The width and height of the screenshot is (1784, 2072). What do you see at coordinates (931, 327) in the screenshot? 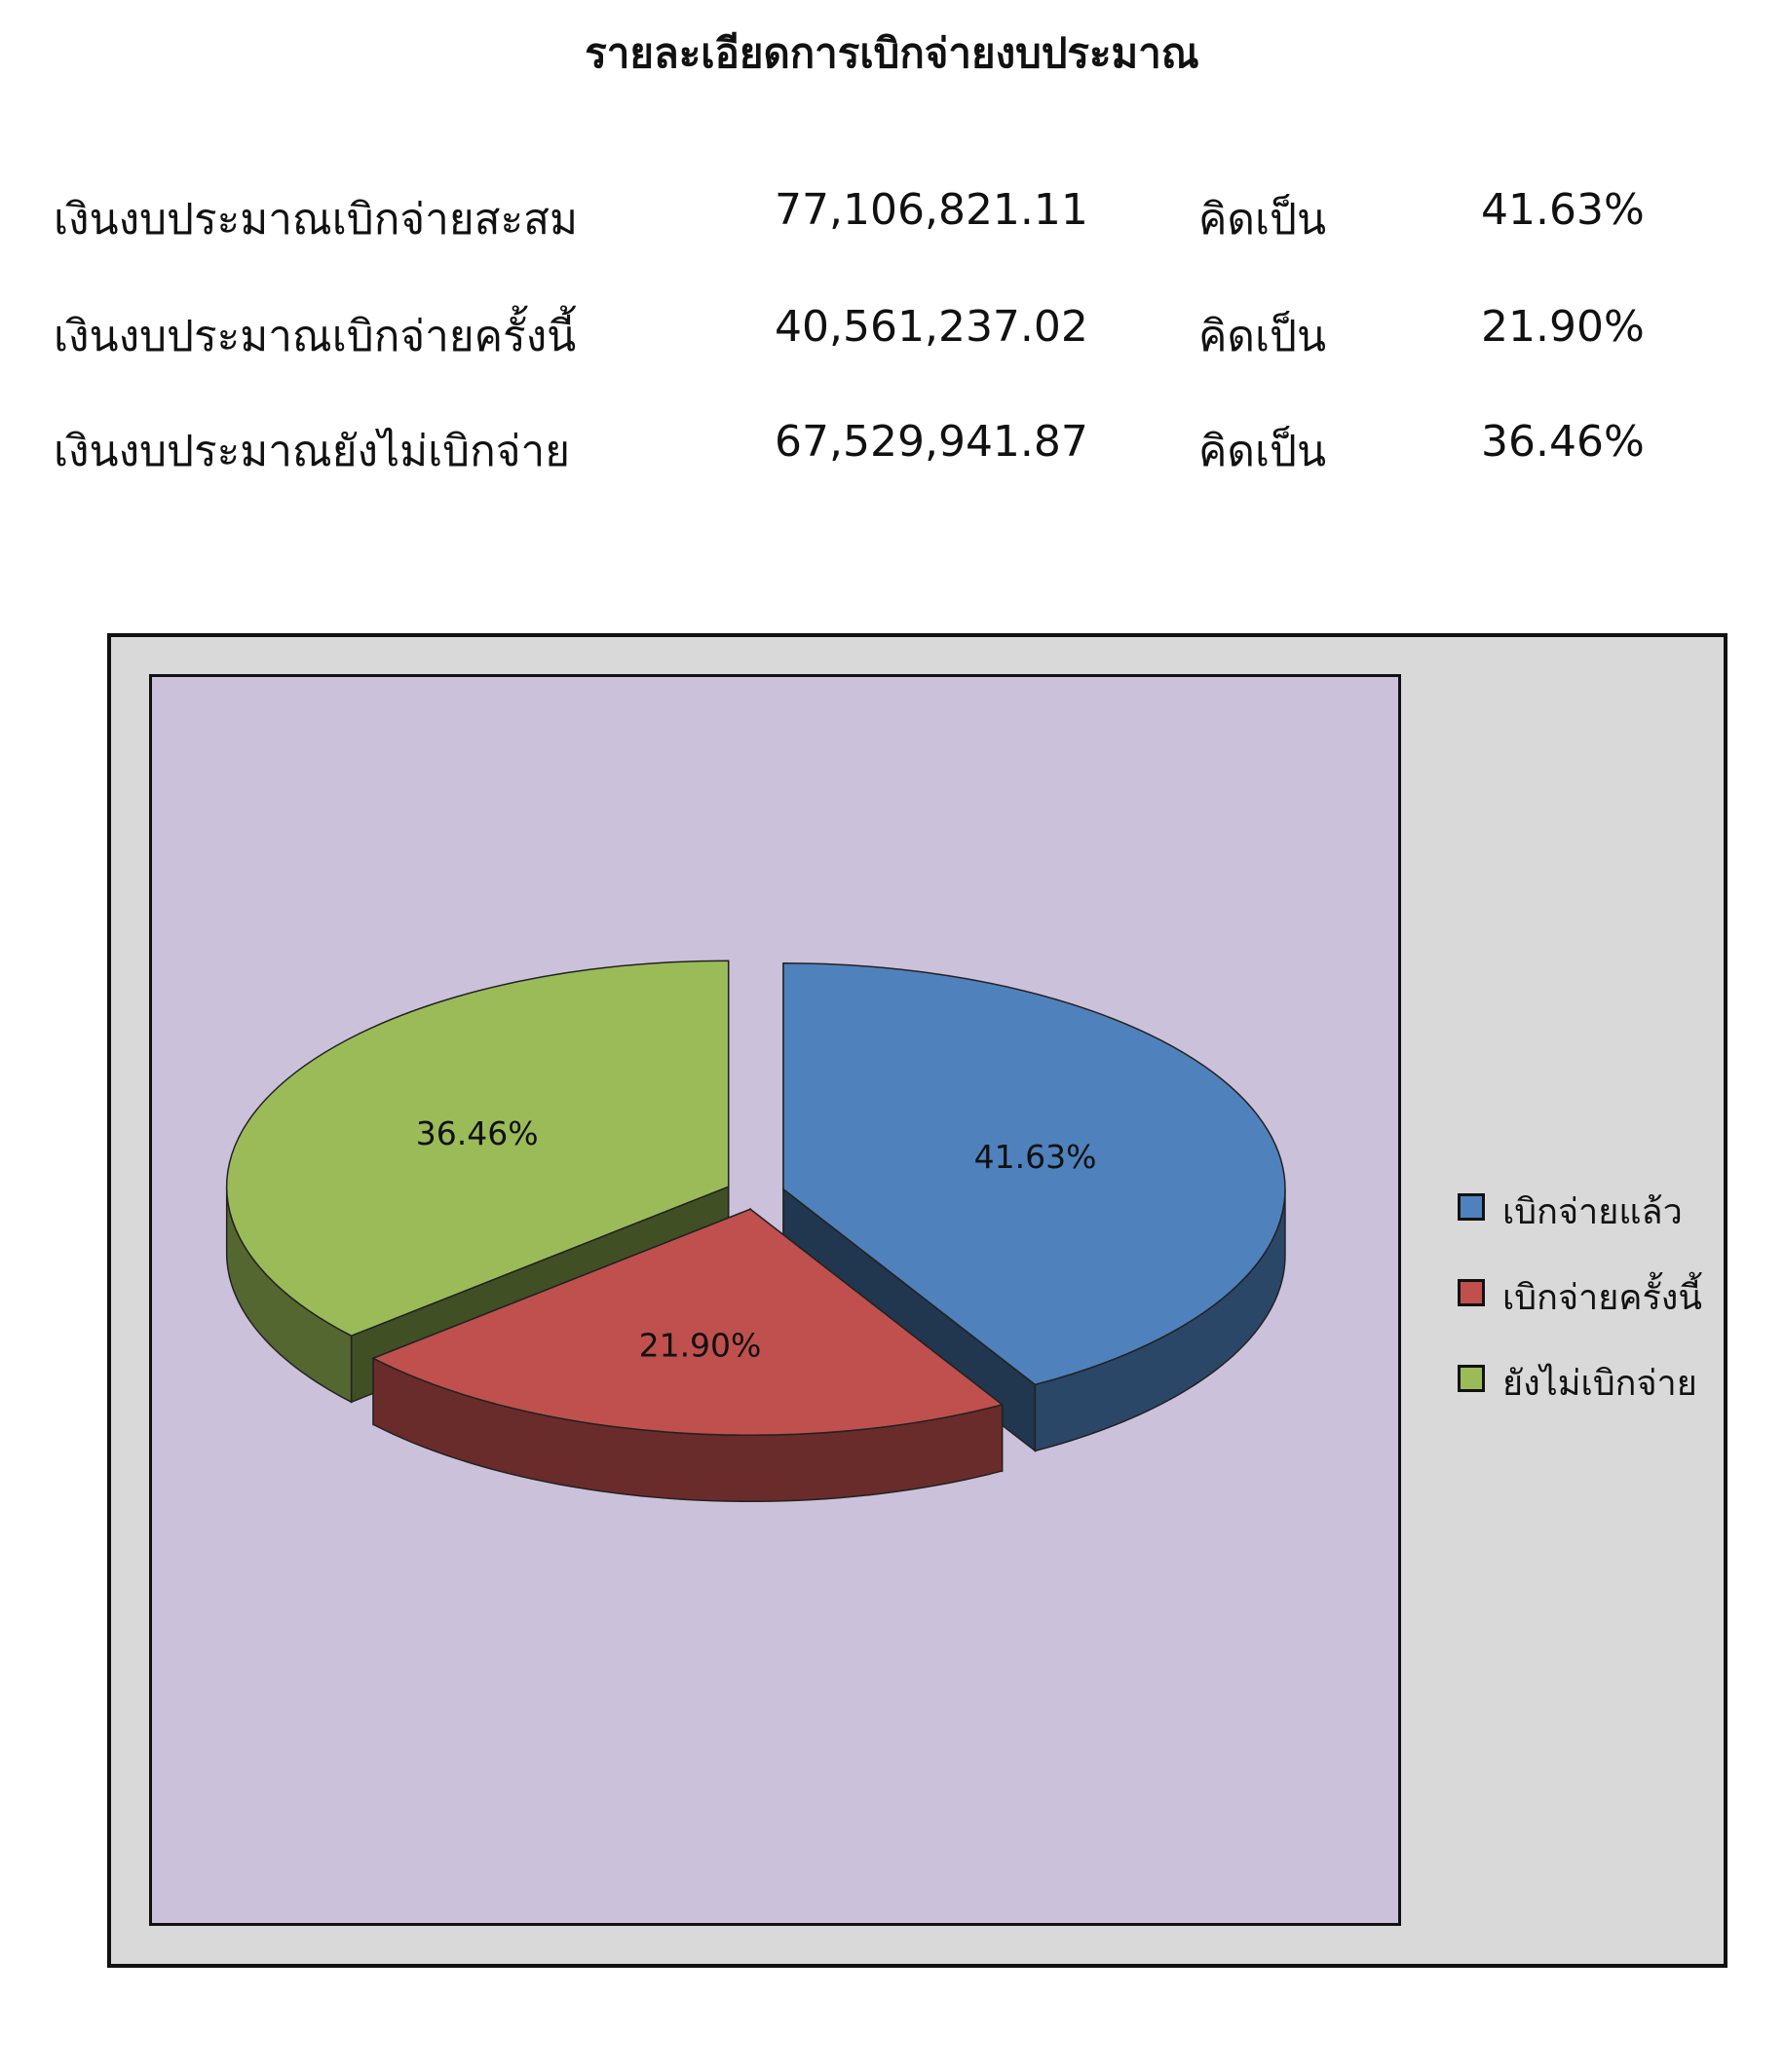
I see `summary-amount: 40,561,237.02` at bounding box center [931, 327].